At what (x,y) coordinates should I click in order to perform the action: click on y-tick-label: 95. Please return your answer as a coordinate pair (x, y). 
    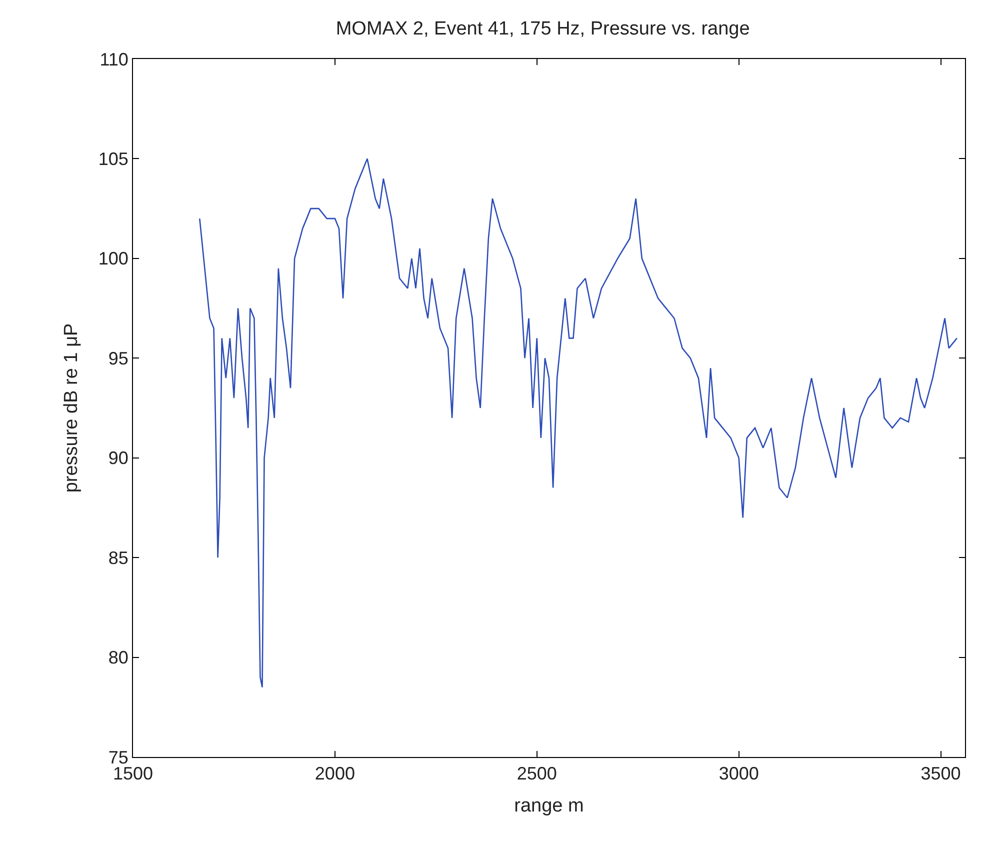
    Looking at the image, I should click on (118, 358).